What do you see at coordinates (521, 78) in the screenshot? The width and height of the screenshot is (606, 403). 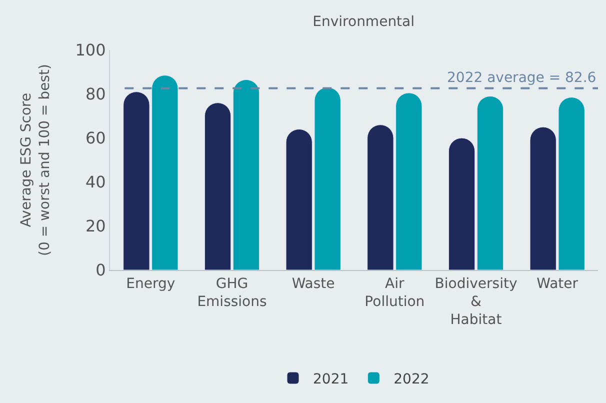 I see `ref-line-label: 2022 average = 82.6` at bounding box center [521, 78].